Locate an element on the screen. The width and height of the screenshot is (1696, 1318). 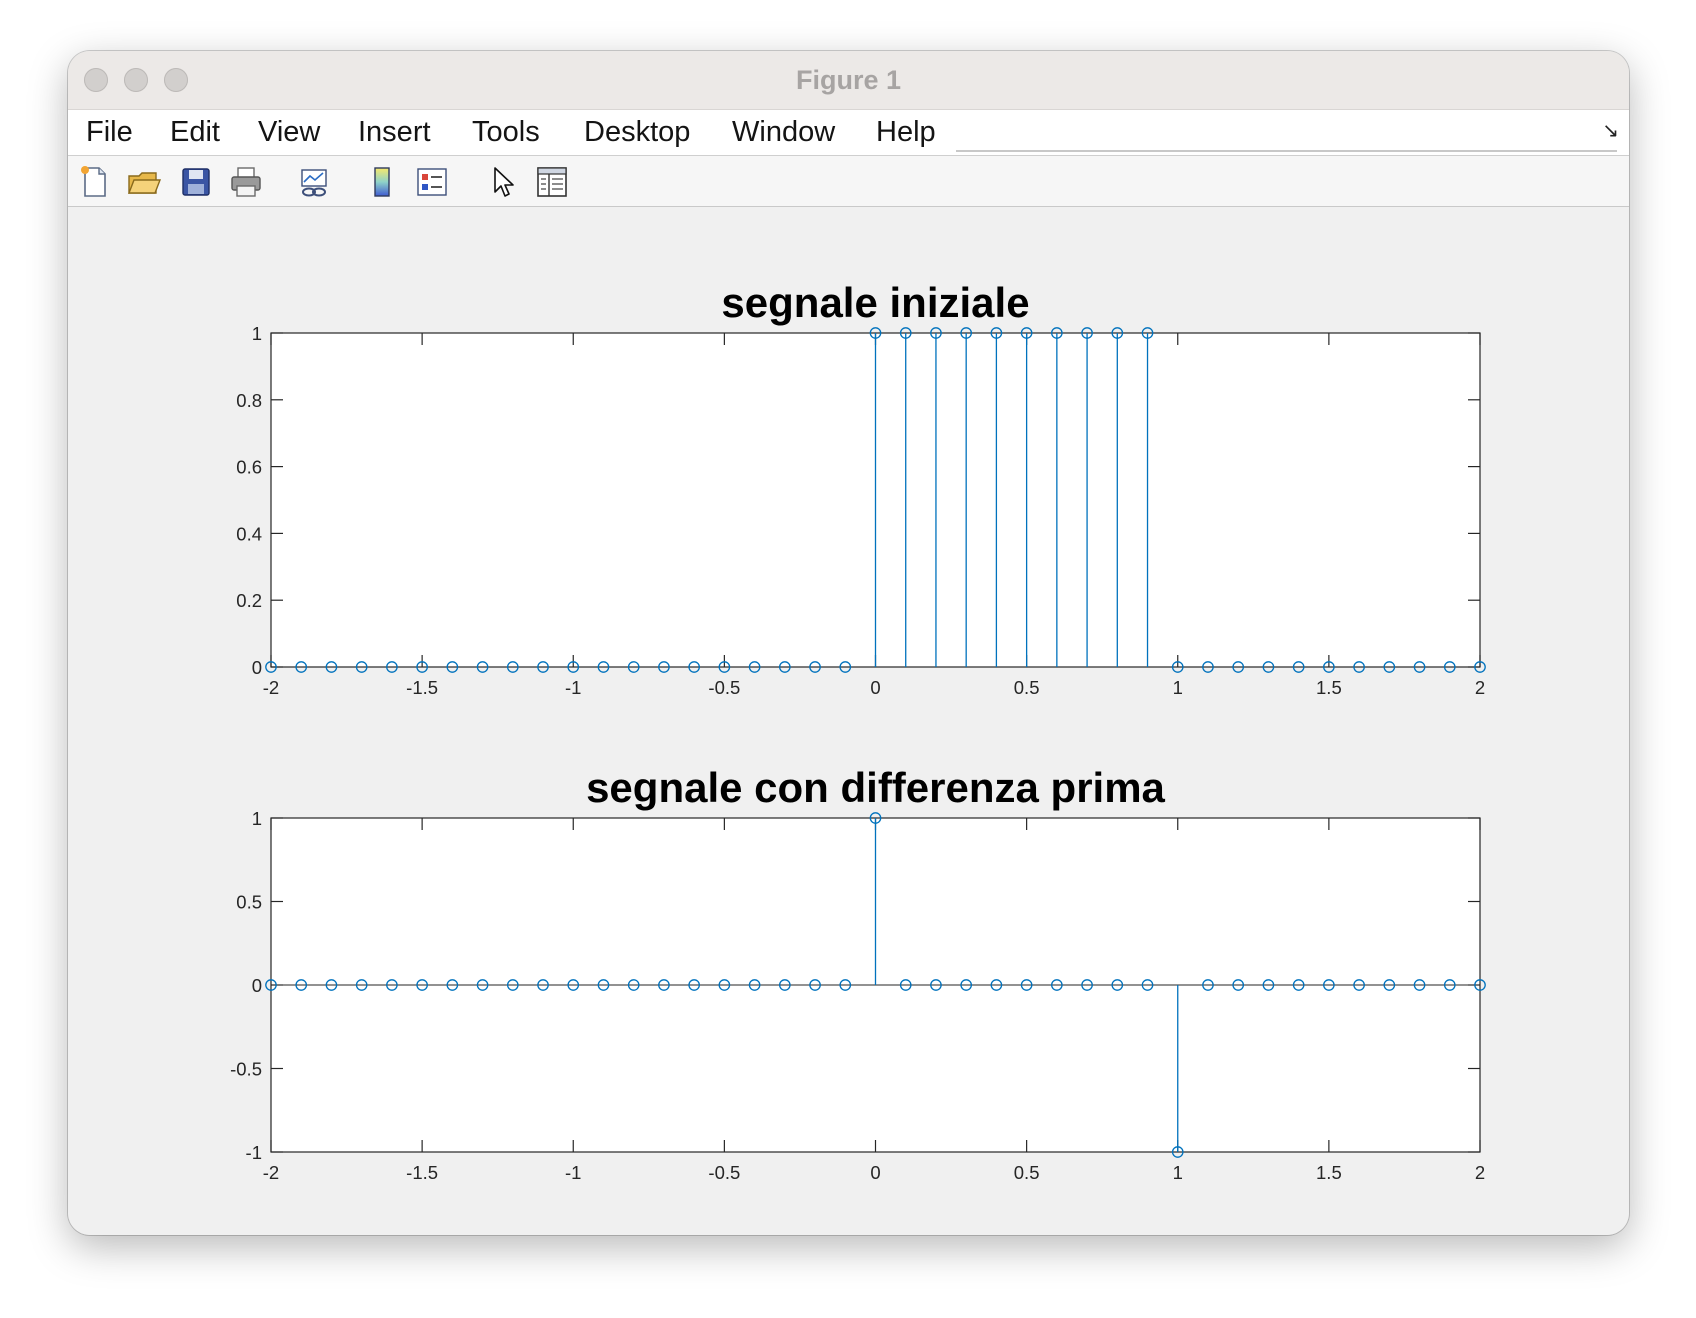
menu-desktop: Desktop is located at coordinates (637, 132).